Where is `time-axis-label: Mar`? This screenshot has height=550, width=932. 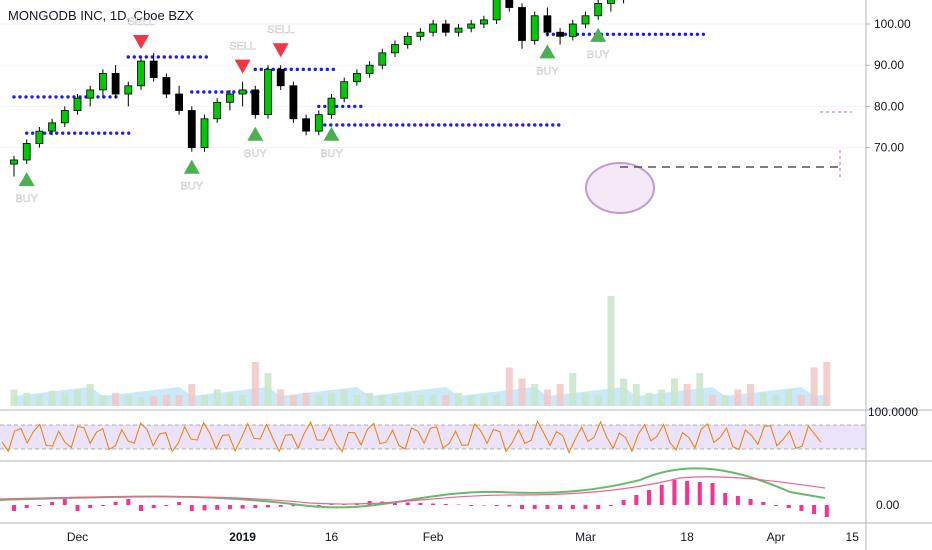 time-axis-label: Mar is located at coordinates (585, 537).